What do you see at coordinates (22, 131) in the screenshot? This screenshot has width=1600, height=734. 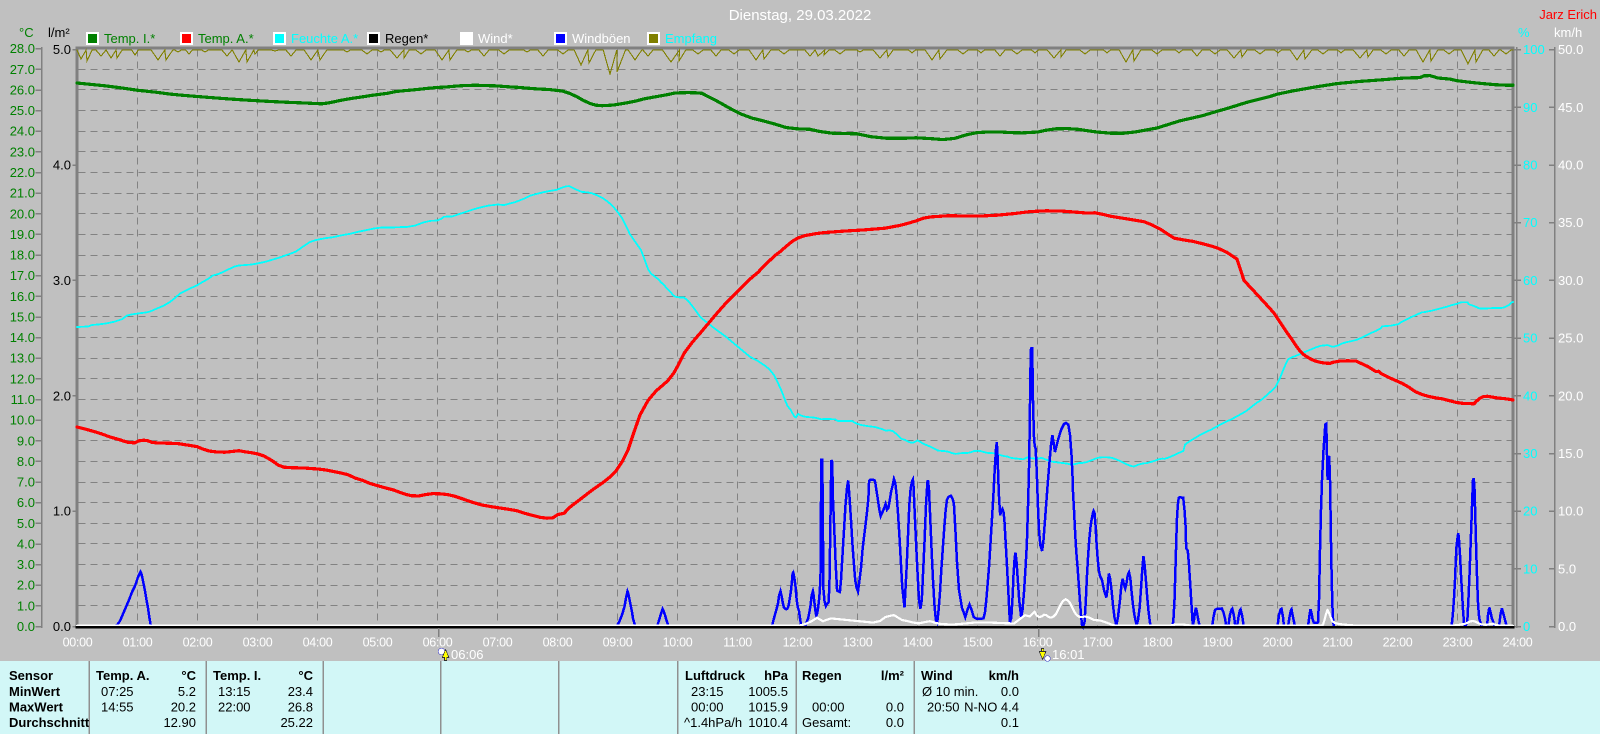 I see `svg-text: 24.0` at bounding box center [22, 131].